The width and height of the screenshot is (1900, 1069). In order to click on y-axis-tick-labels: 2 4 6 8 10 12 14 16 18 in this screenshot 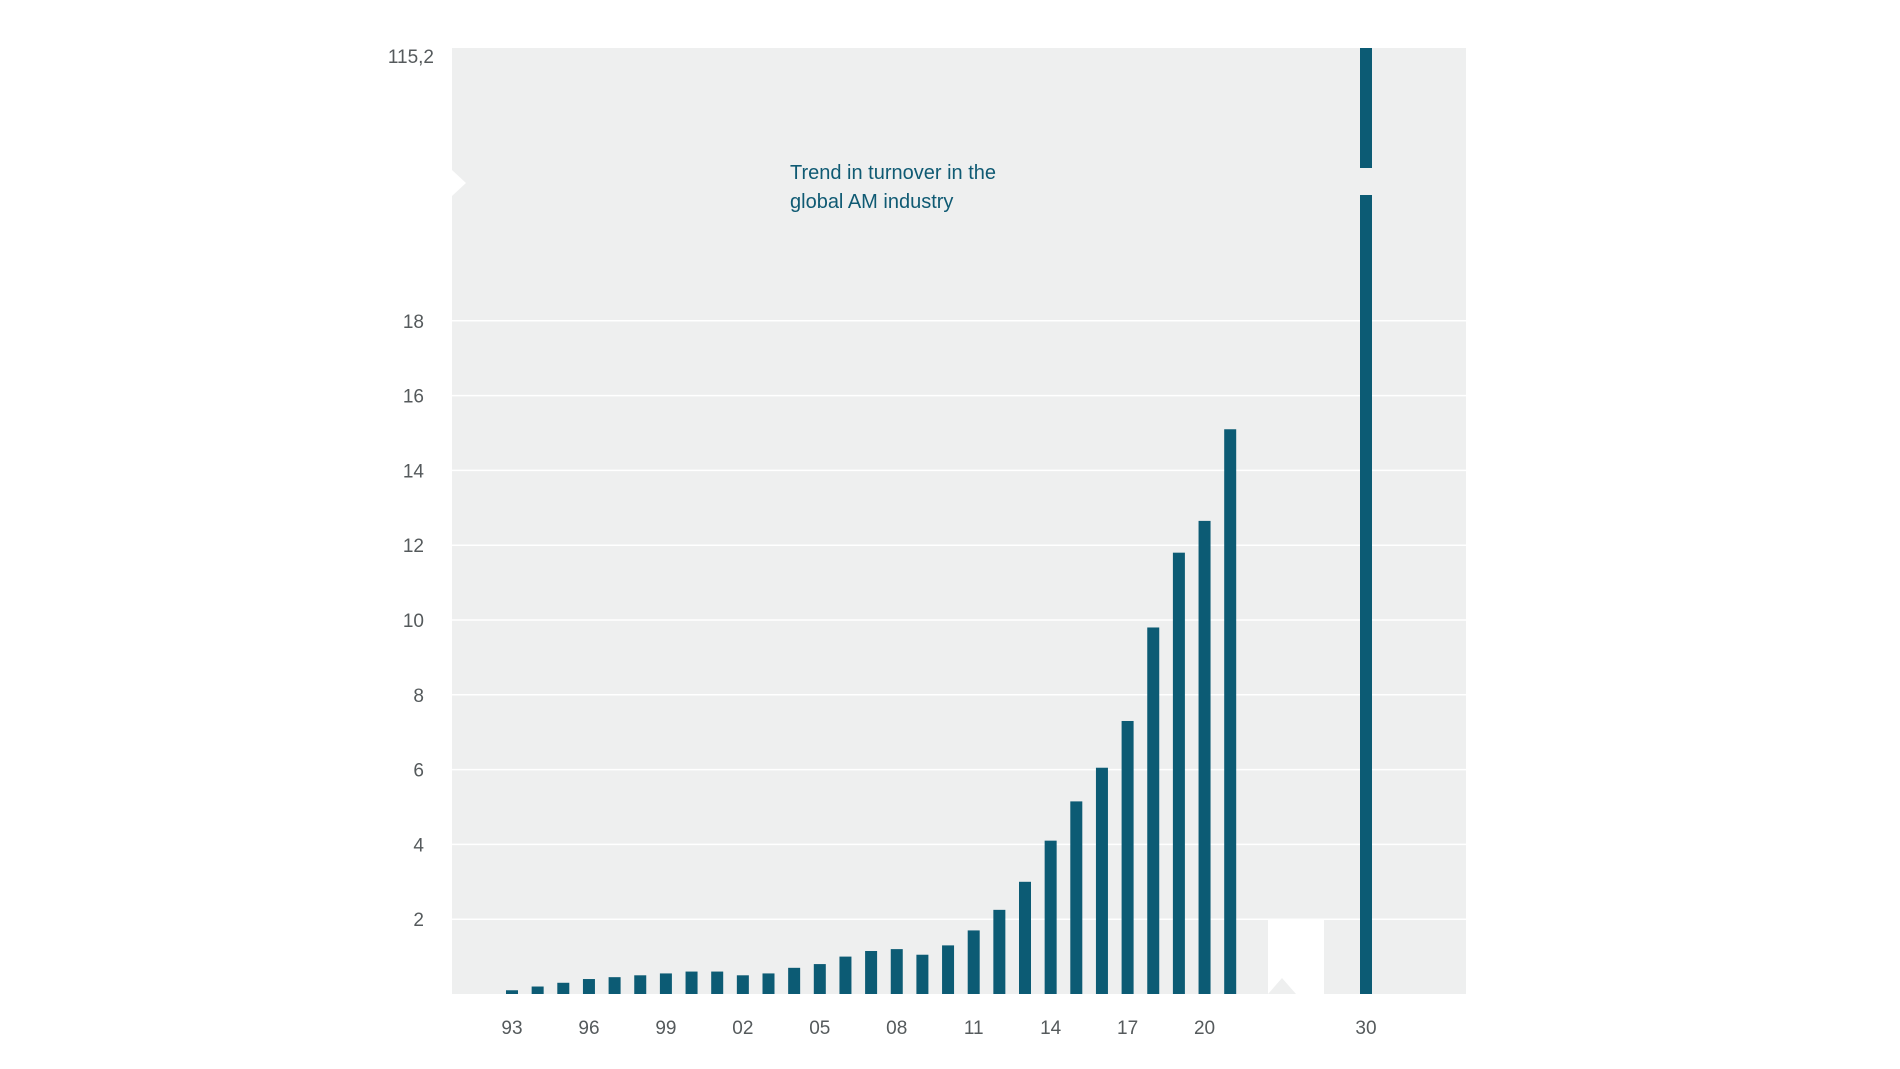, I will do `click(414, 621)`.